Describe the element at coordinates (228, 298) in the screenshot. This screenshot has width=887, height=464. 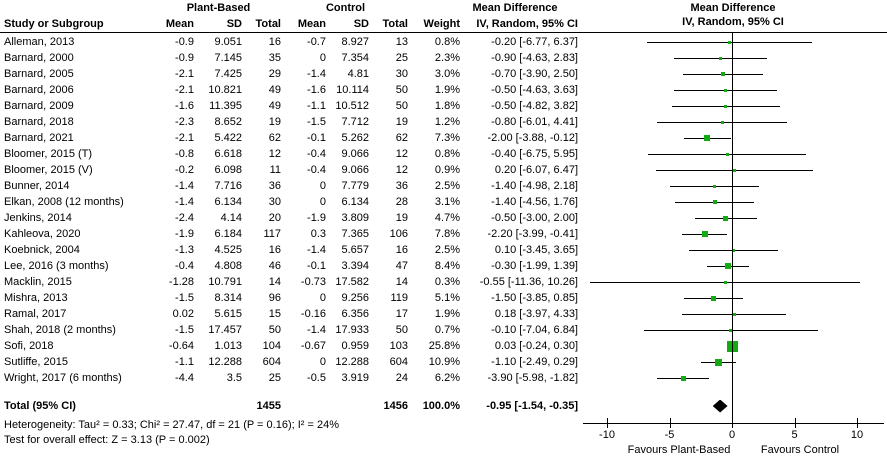
I see `cell-pb_sd: 8.314` at that location.